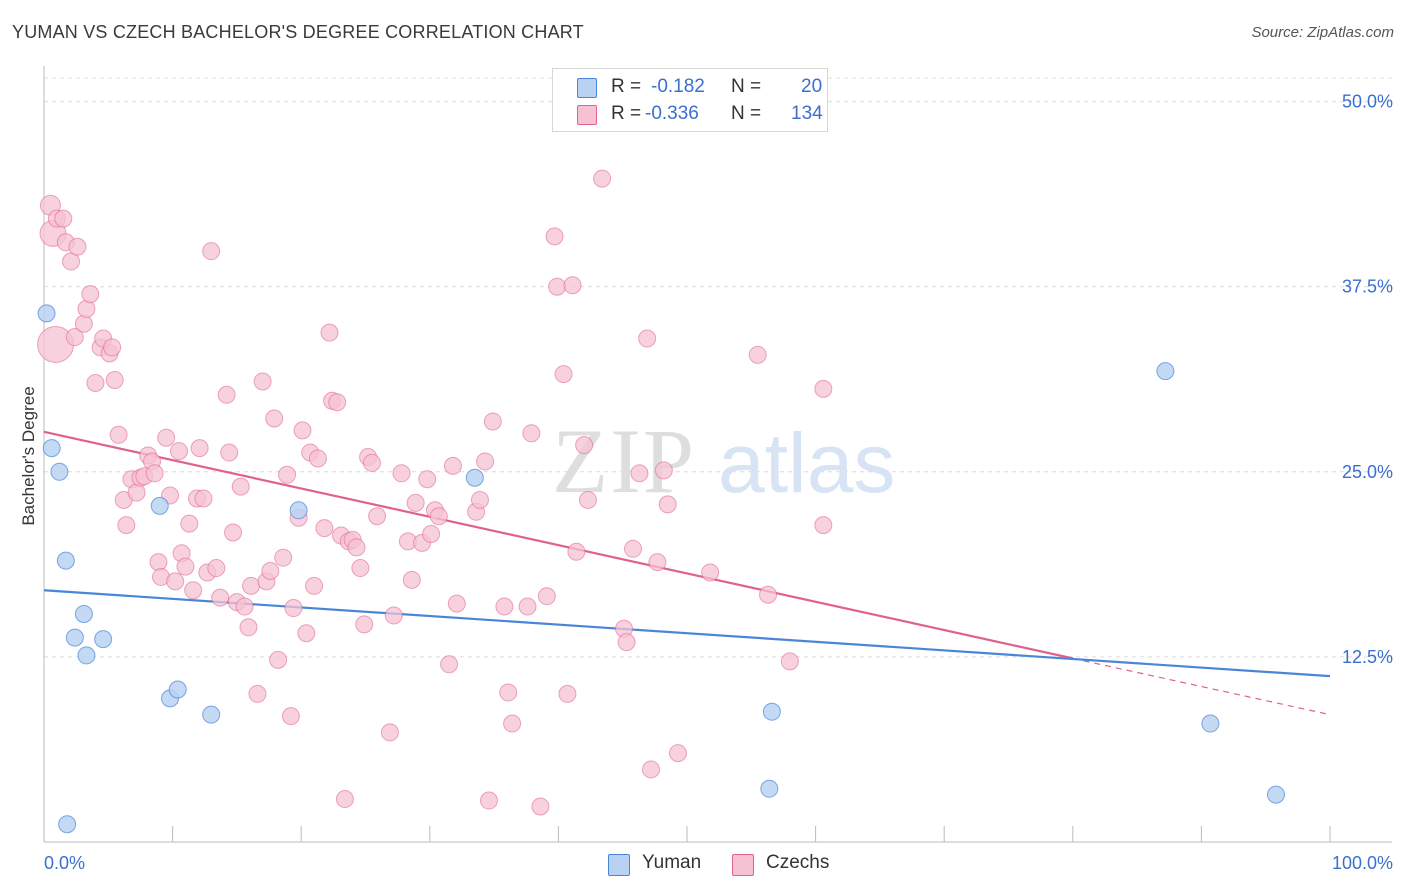 The width and height of the screenshot is (1406, 892). I want to click on y-tick-label: 50.0%, so click(1367, 102).